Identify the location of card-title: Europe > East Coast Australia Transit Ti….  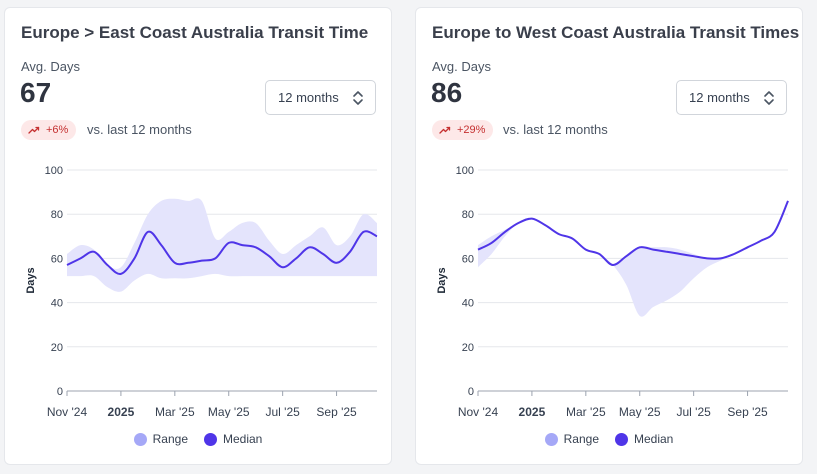
(195, 32).